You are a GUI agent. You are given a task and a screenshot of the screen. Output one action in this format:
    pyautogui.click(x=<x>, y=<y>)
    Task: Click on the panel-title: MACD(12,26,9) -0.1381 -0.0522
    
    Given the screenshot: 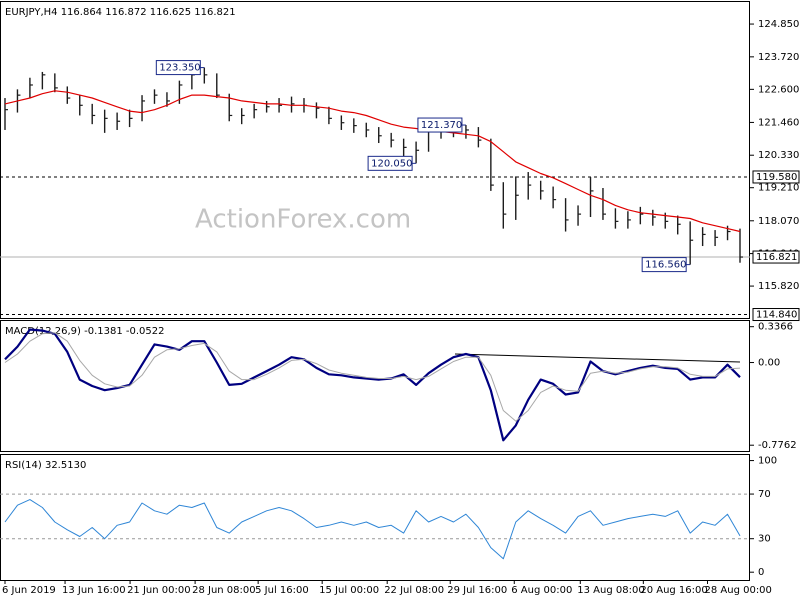 What is the action you would take?
    pyautogui.click(x=85, y=331)
    